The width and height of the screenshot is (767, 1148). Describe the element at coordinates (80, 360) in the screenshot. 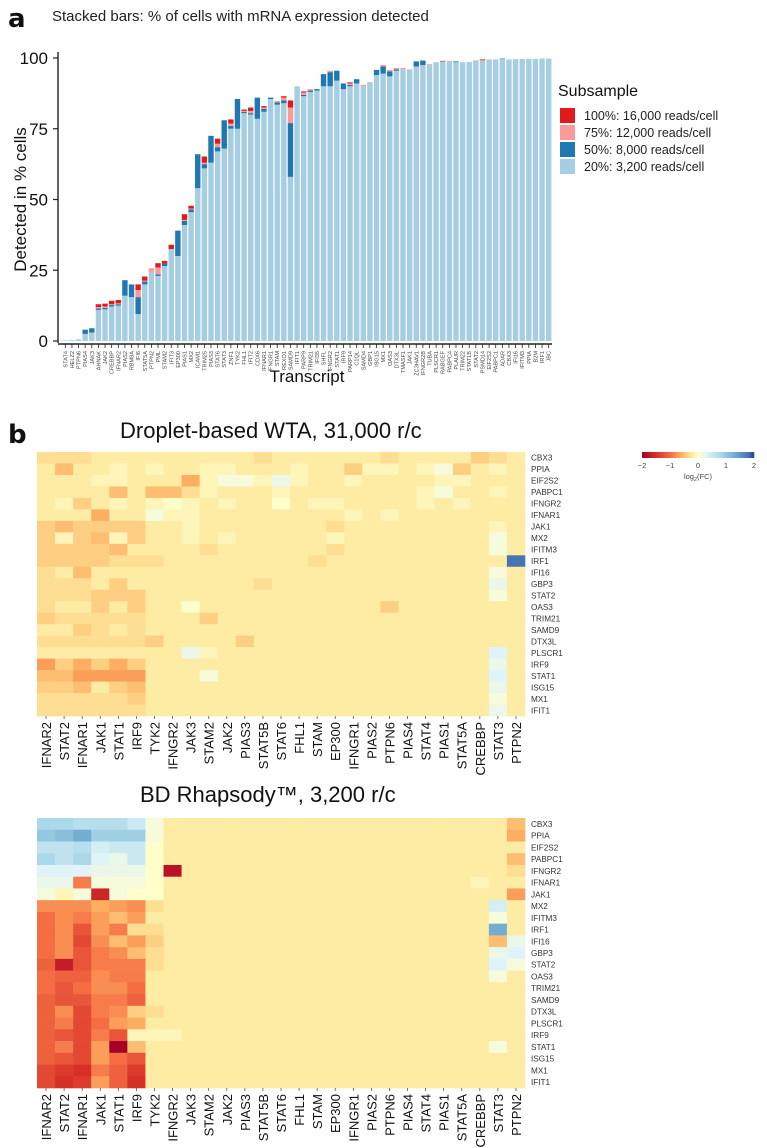

I see `x-tick-label: PTPN6` at that location.